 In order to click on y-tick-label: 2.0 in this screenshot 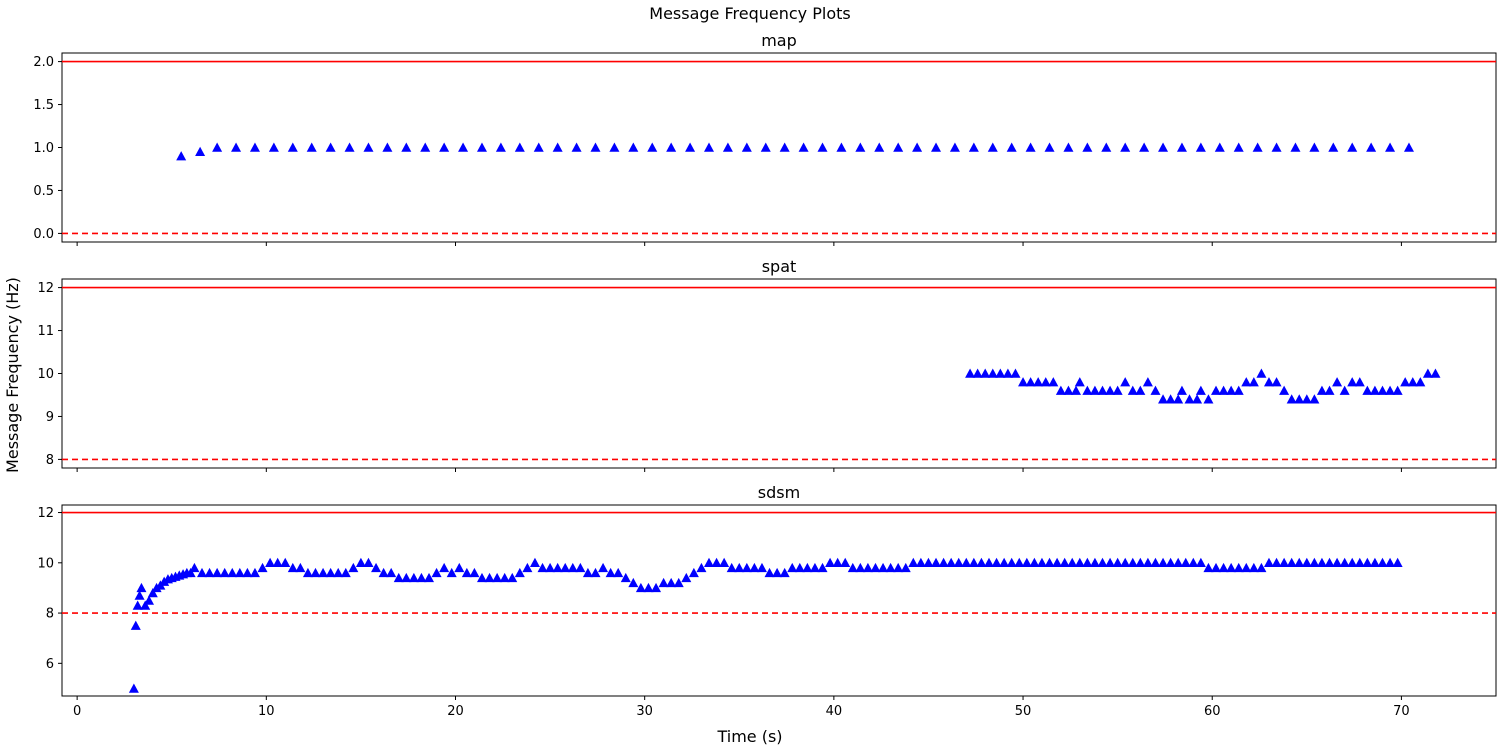, I will do `click(43, 62)`.